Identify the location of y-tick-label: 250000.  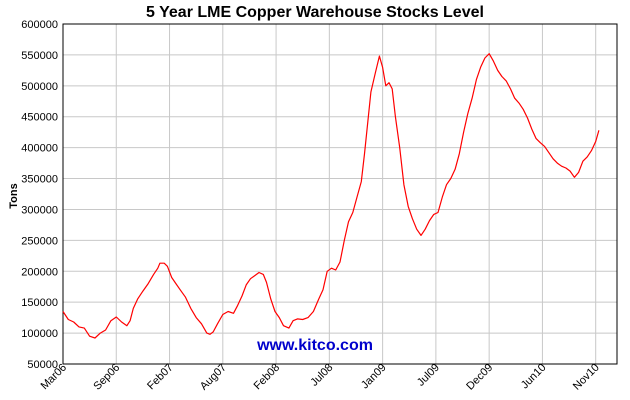
(39, 241).